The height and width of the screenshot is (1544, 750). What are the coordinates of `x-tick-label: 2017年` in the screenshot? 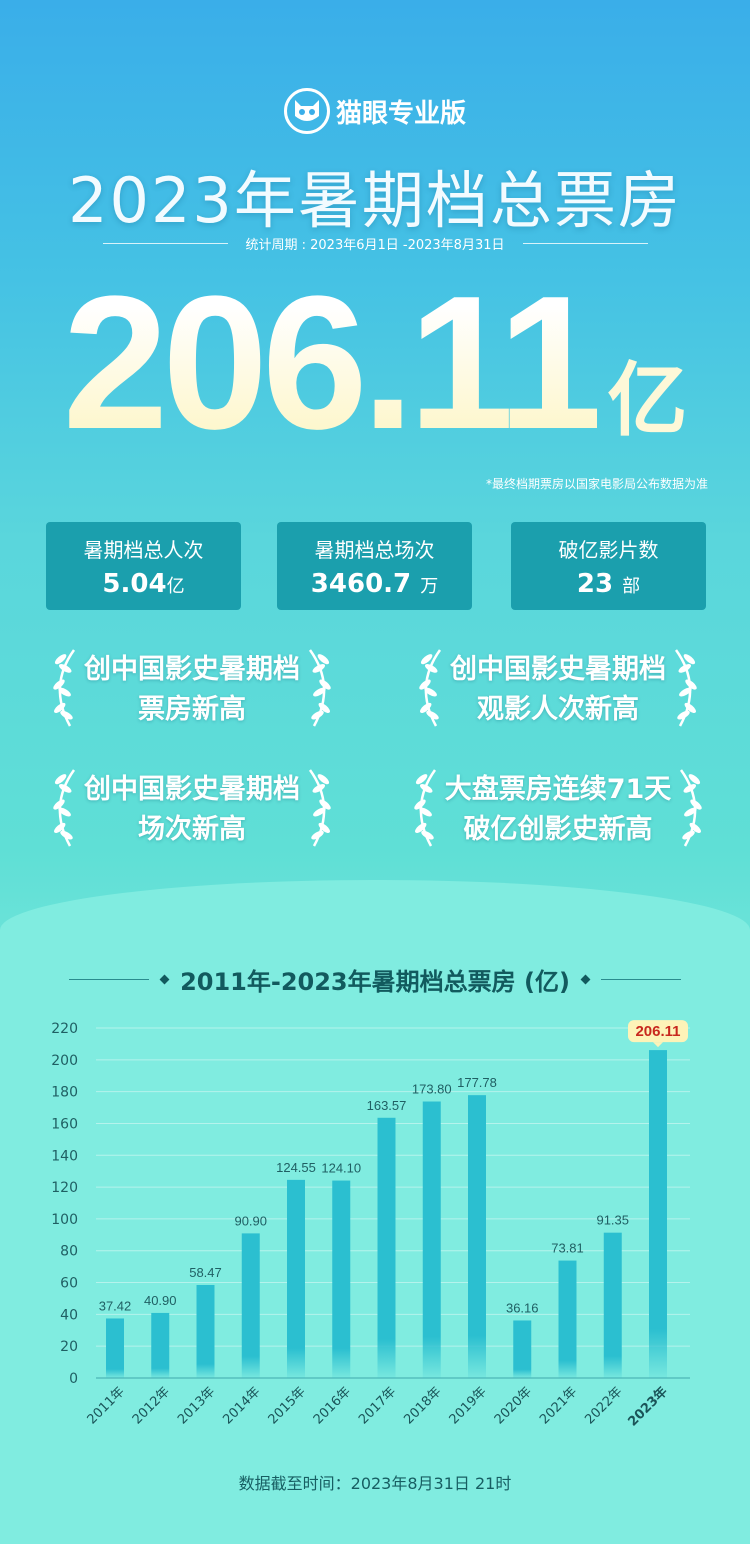 It's located at (377, 1405).